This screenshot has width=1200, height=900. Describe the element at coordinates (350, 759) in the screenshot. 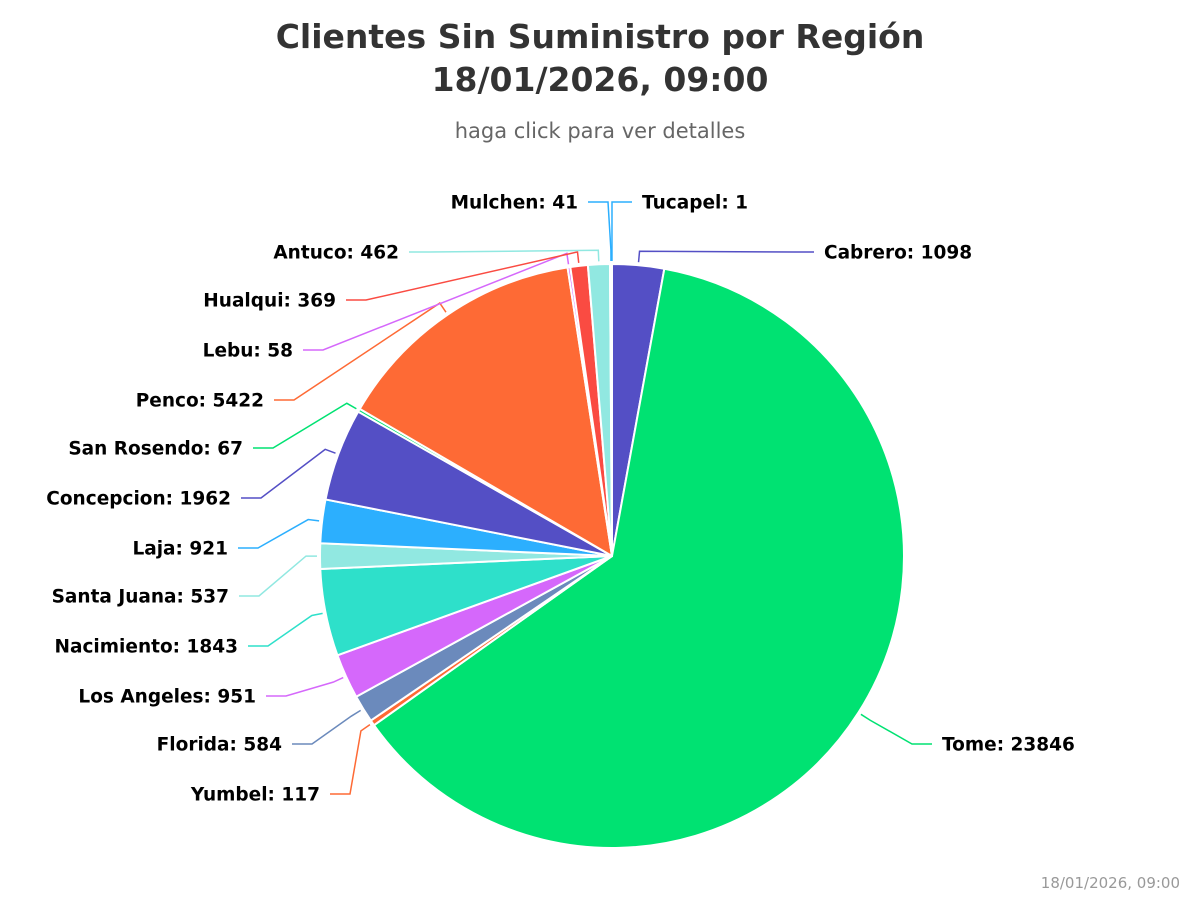

I see `connector-yumbel` at that location.